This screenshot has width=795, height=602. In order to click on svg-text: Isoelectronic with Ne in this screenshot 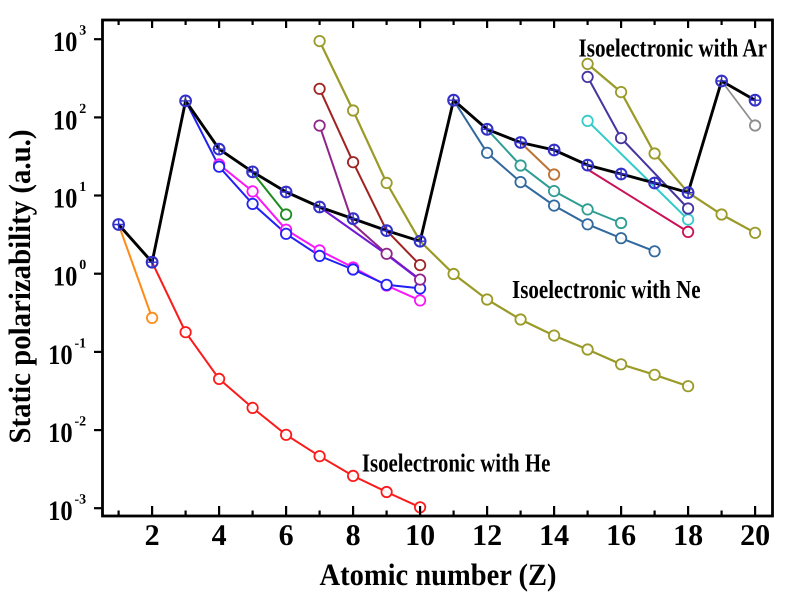, I will do `click(606, 289)`.